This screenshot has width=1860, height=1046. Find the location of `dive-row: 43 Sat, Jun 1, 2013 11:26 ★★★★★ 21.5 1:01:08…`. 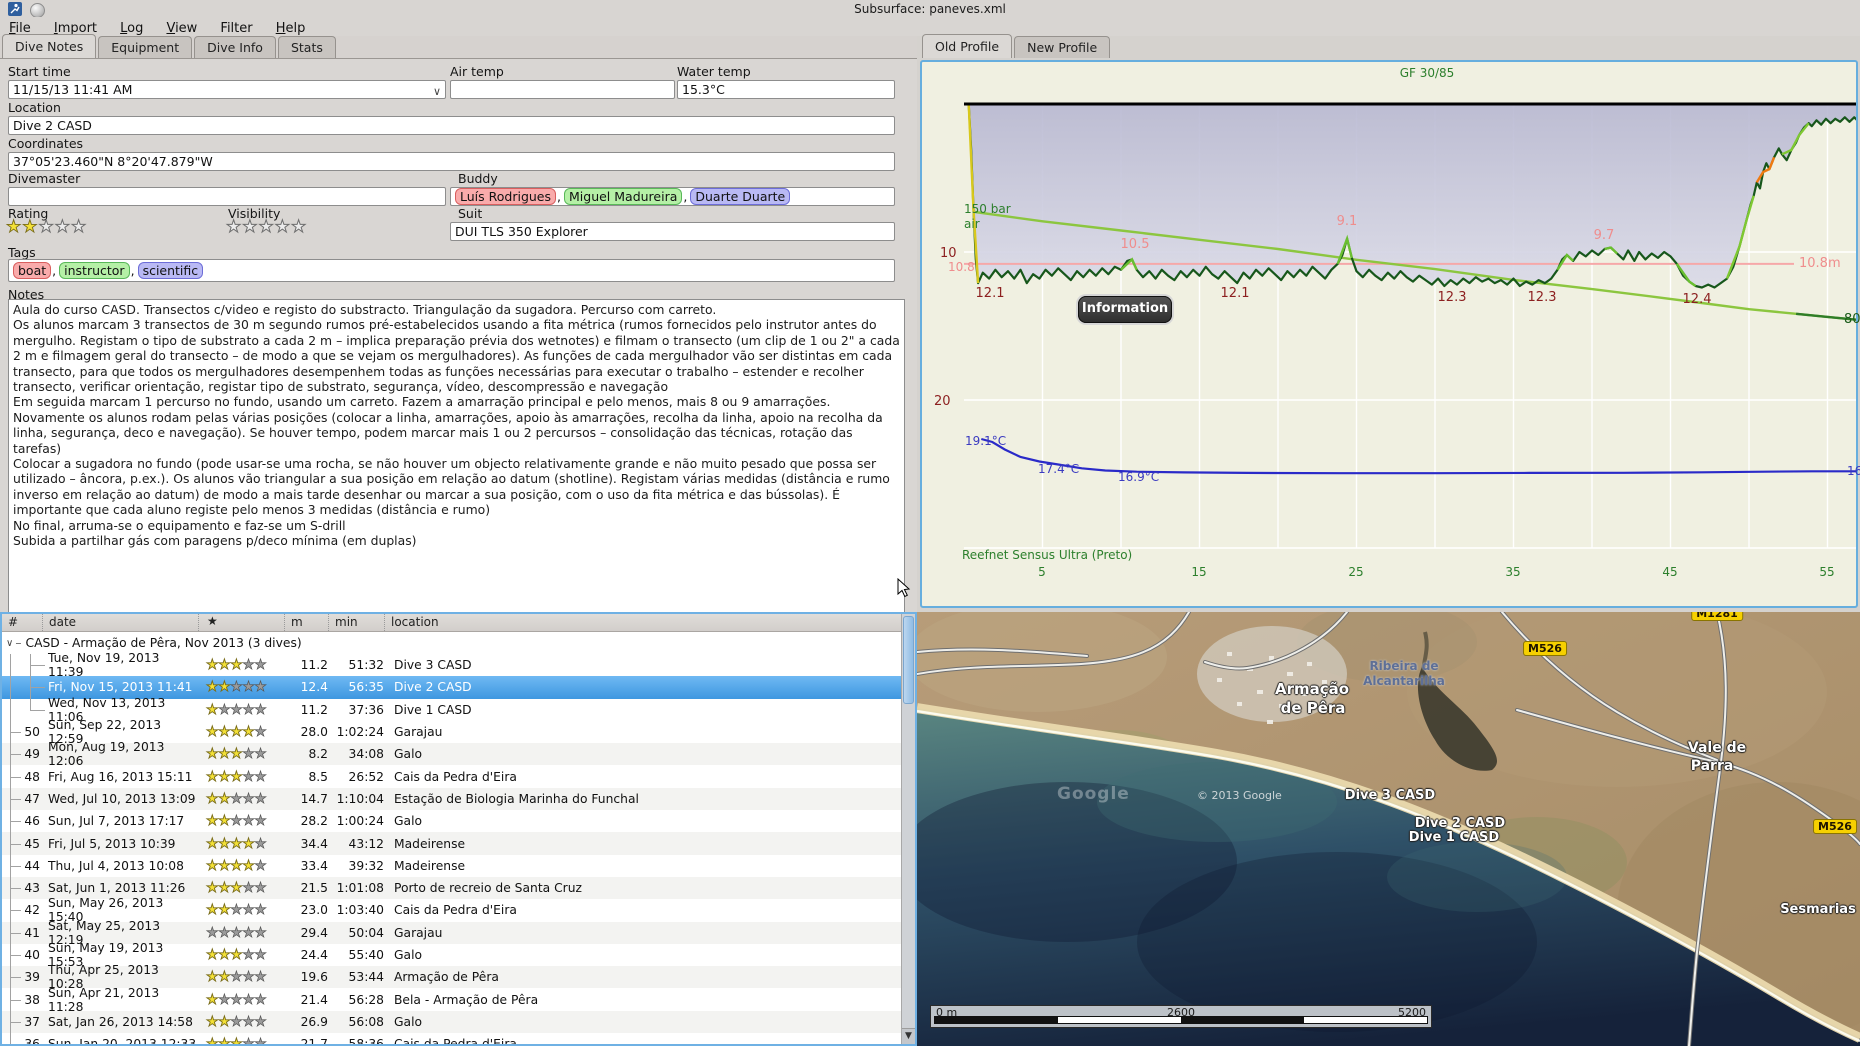

dive-row: 43 Sat, Jun 1, 2013 11:26 ★★★★★ 21.5 1:01:08… is located at coordinates (452, 888).